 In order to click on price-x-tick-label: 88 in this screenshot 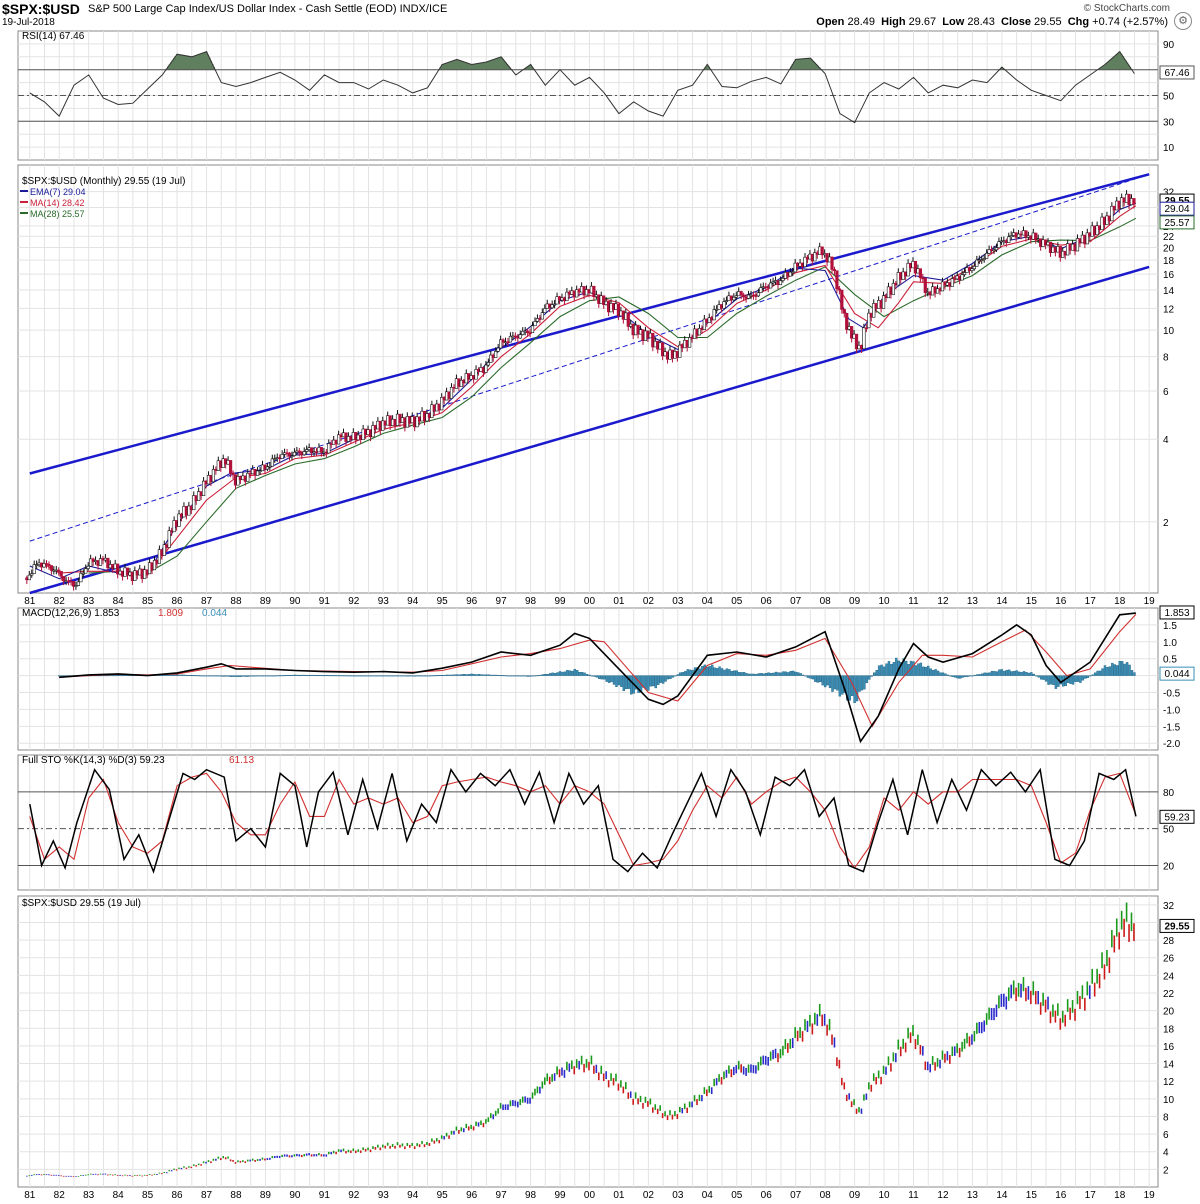, I will do `click(236, 601)`.